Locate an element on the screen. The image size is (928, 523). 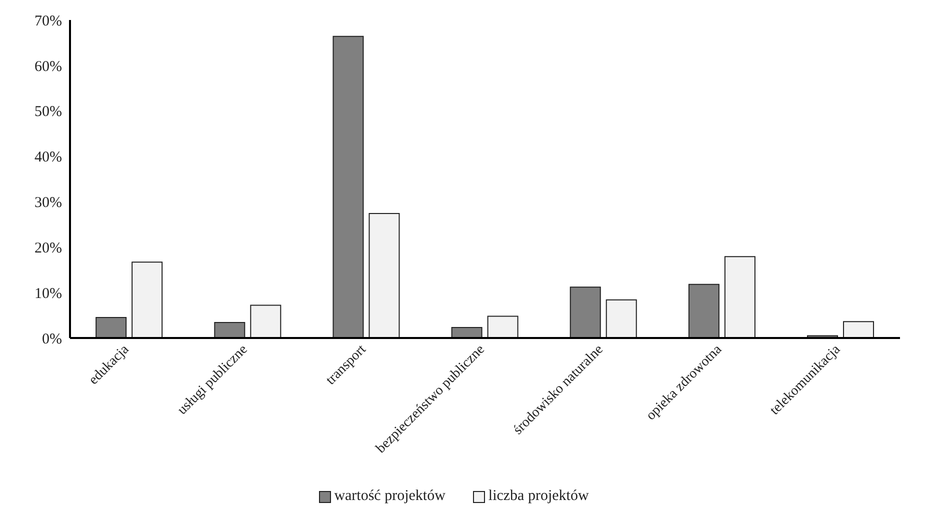
y-tick-label: 70% is located at coordinates (48, 21).